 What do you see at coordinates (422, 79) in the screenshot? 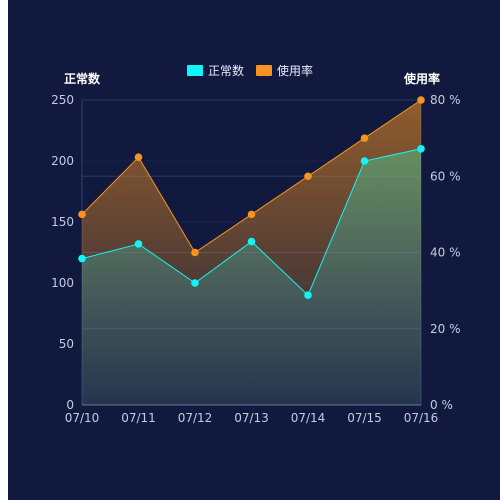
I see `y-right-axis-title: 使用率` at bounding box center [422, 79].